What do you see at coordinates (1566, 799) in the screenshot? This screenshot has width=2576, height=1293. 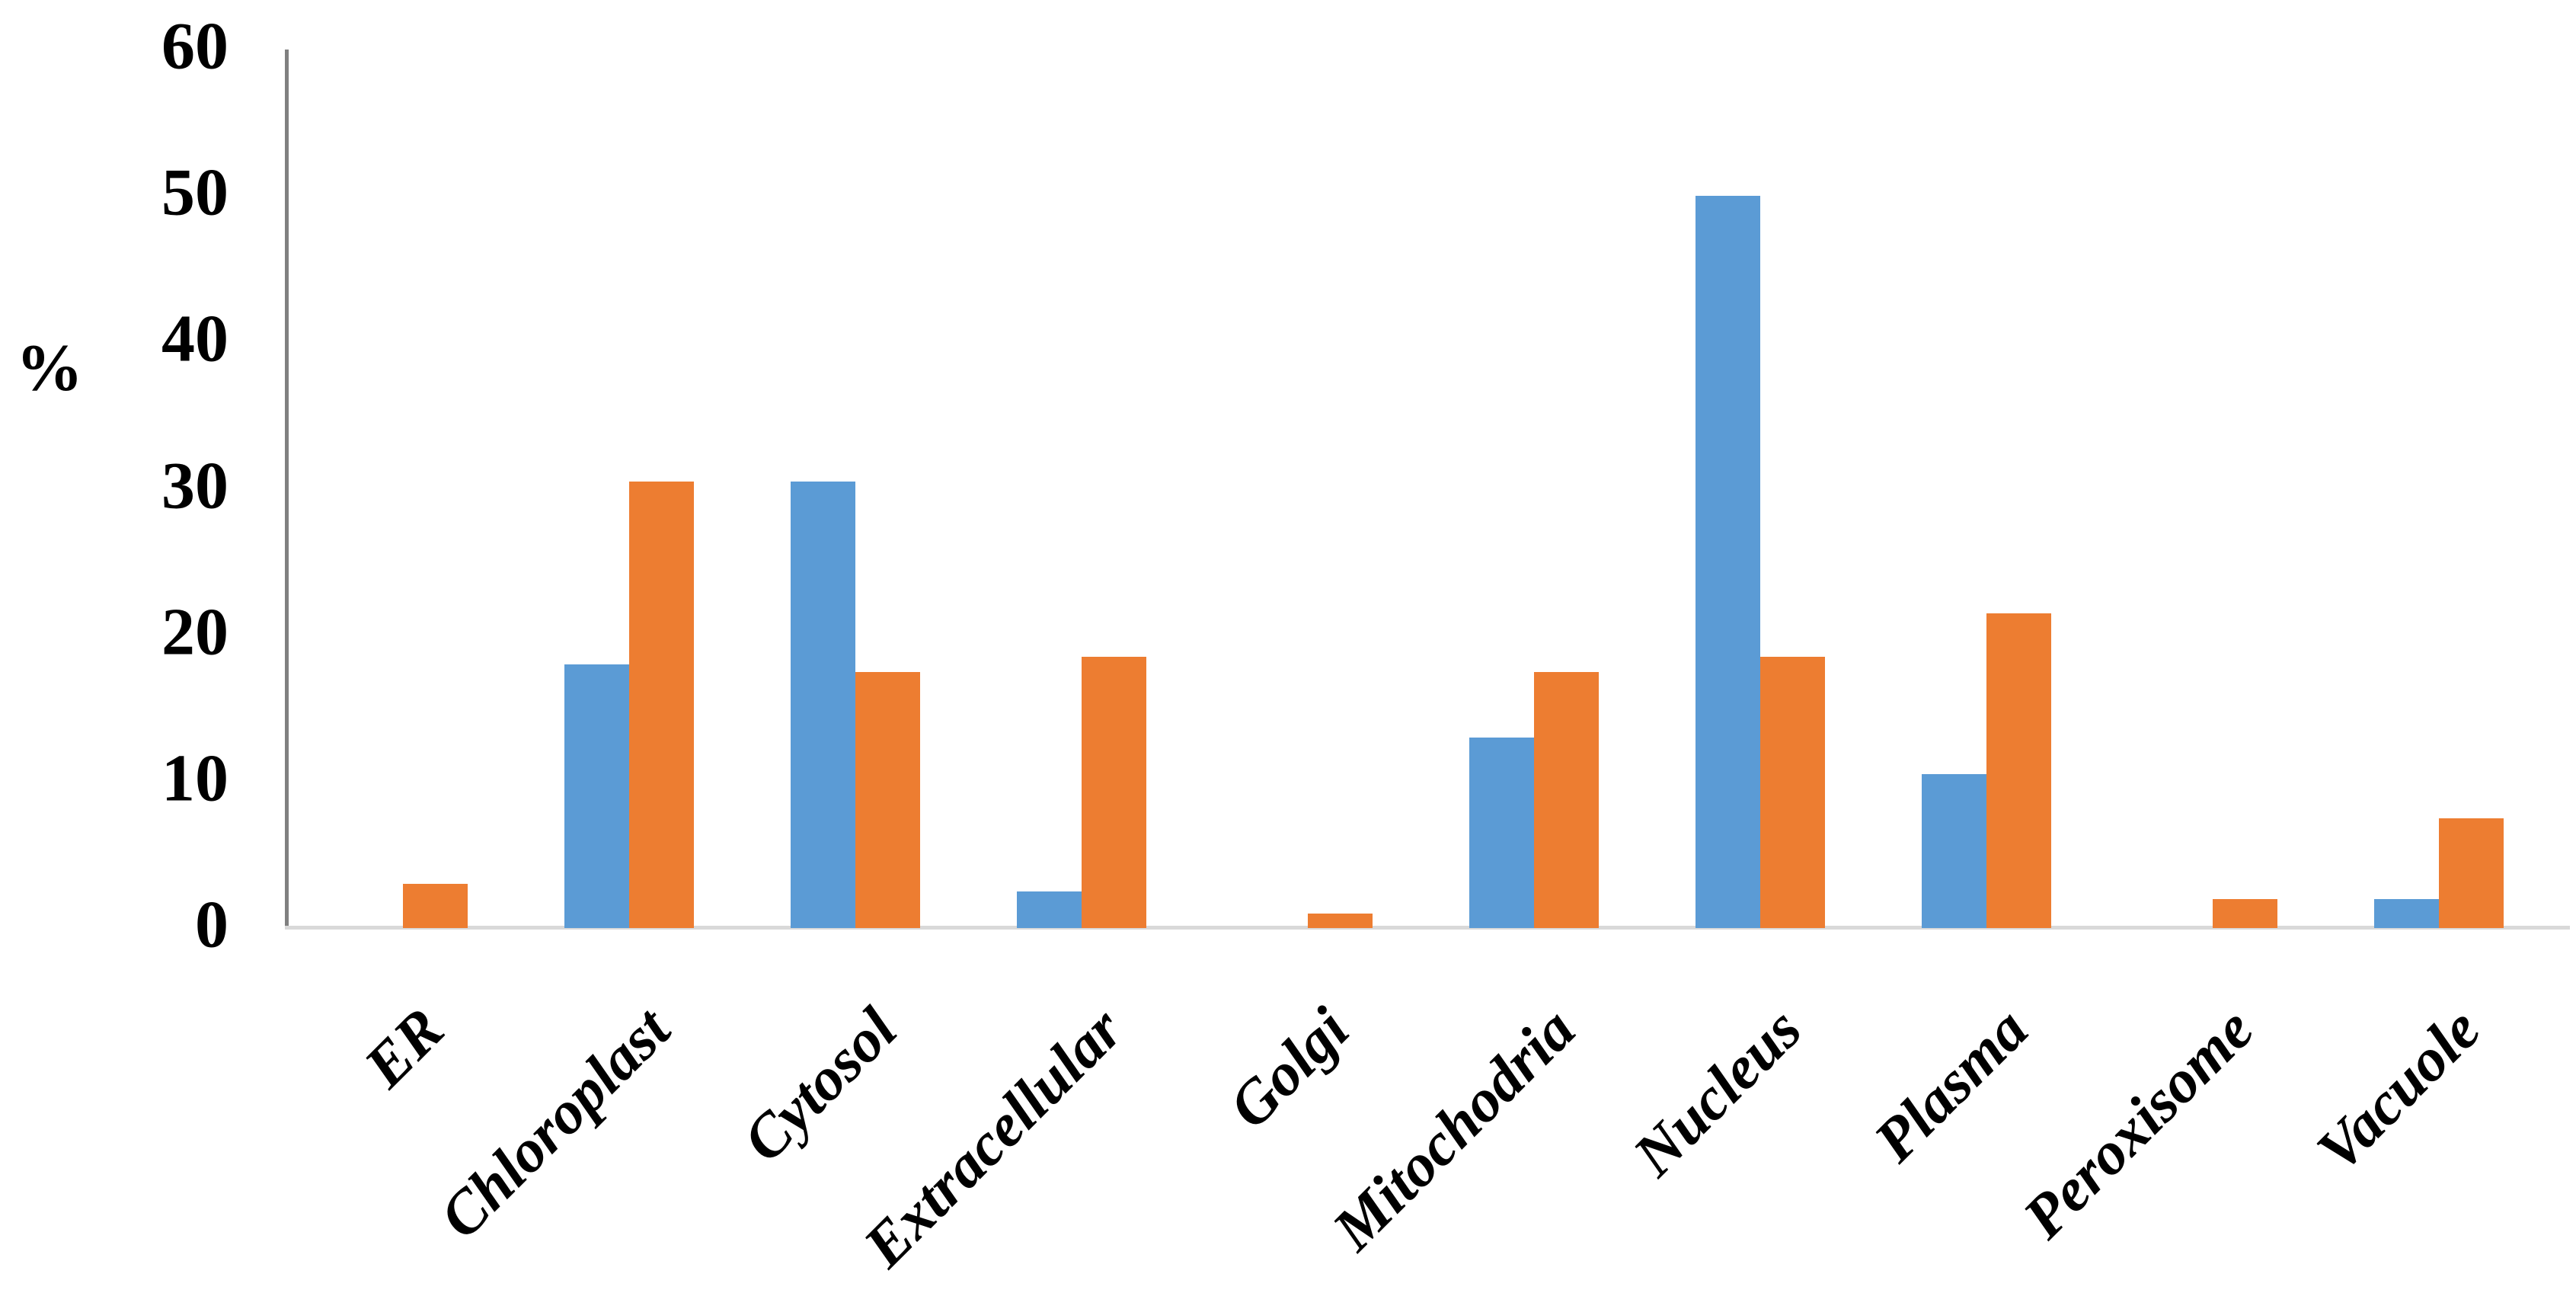 I see `bar-mitochodria-orange` at bounding box center [1566, 799].